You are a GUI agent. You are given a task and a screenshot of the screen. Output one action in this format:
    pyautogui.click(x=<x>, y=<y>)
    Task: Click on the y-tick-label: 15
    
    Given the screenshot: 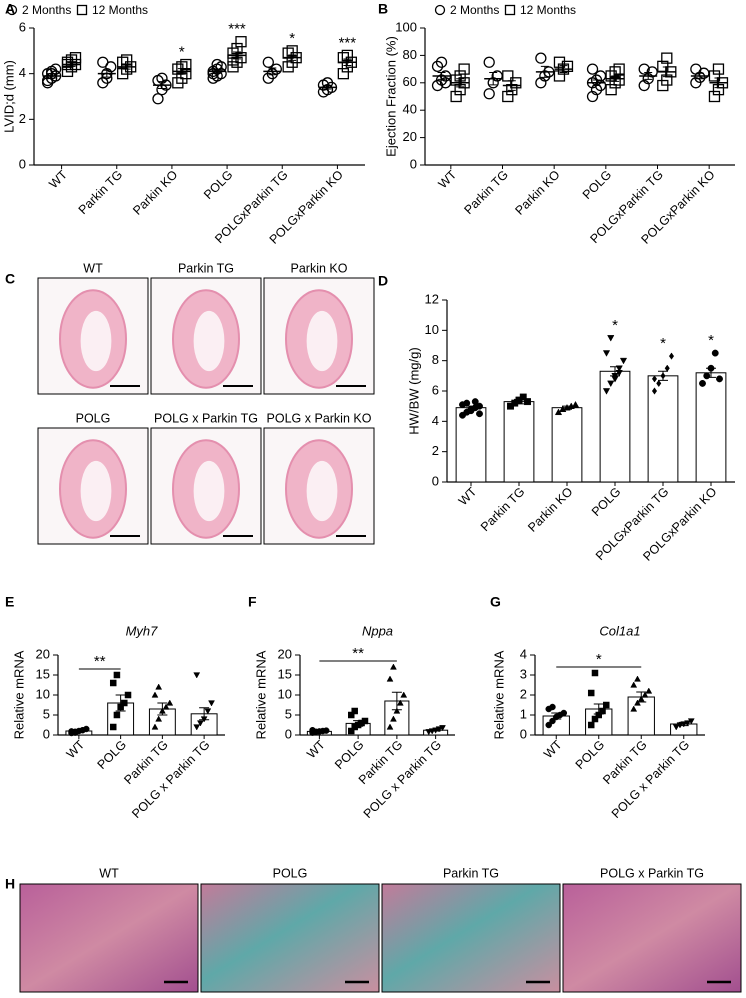 What is the action you would take?
    pyautogui.click(x=285, y=673)
    